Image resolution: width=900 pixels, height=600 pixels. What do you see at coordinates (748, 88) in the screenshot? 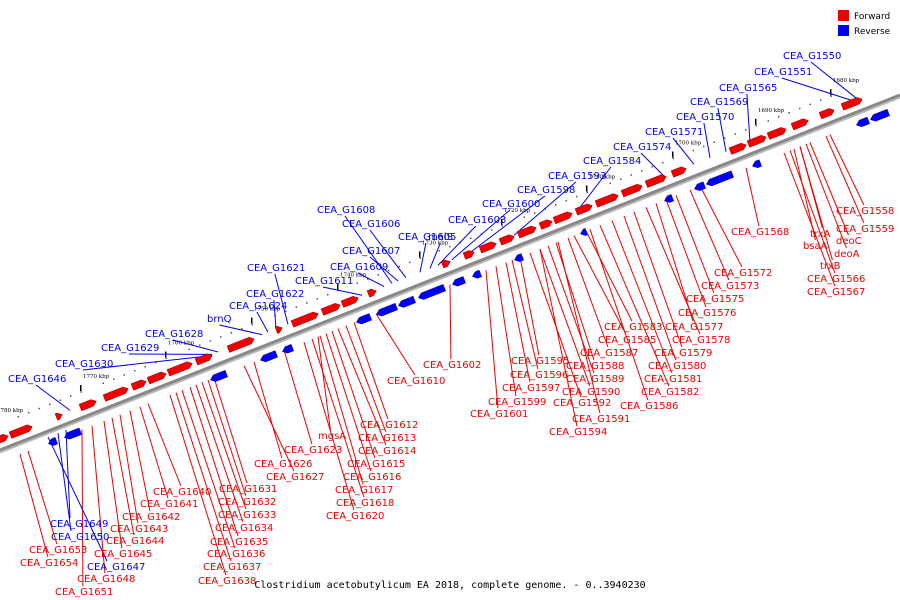
I see `gene-label-cea-g1565: CEA_G1565` at bounding box center [748, 88].